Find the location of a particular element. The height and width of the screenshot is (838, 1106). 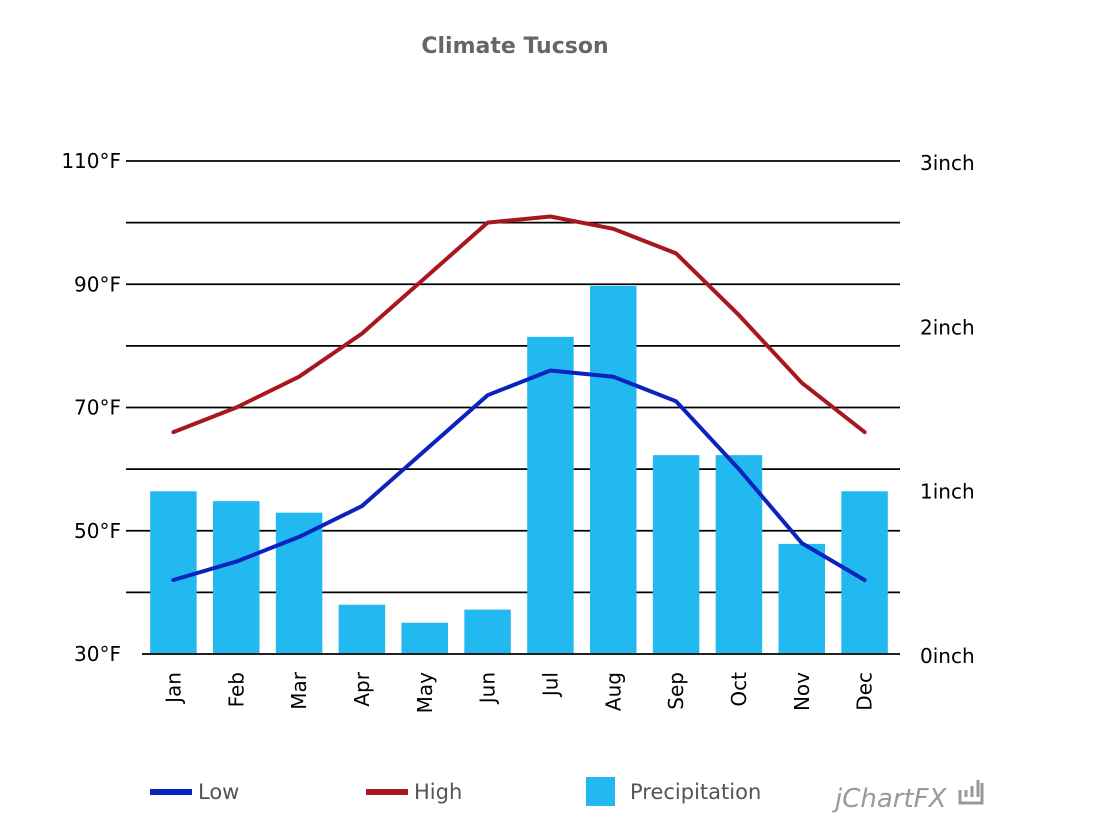

legend-swatch-precipitation is located at coordinates (600, 791).